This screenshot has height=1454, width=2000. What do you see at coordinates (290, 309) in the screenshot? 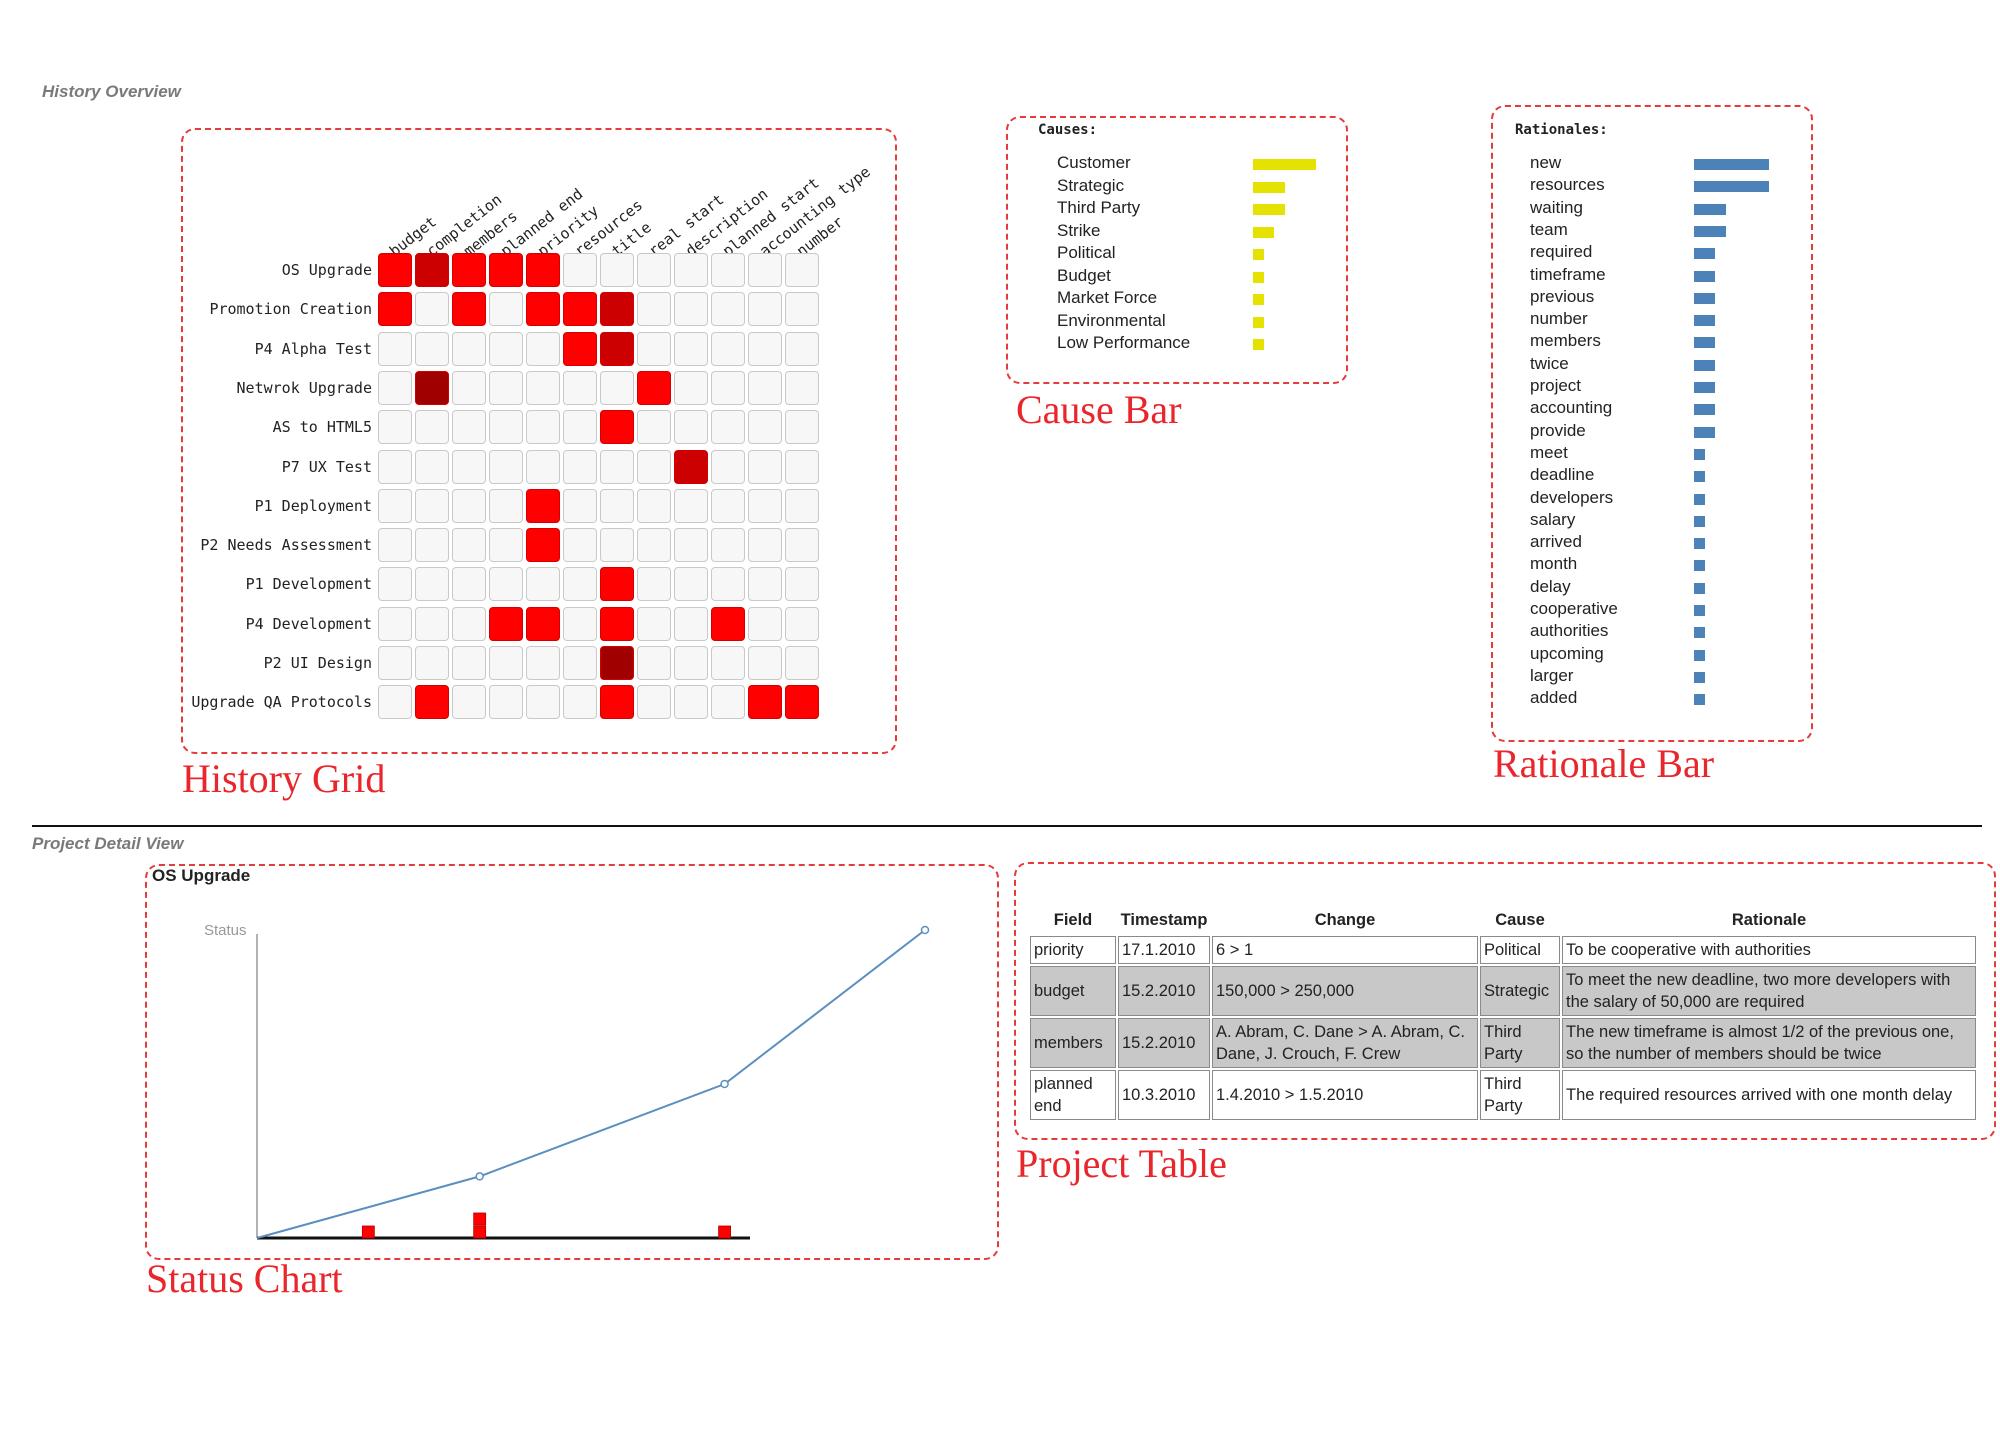
I see `grid-row-label: Promotion Creation` at bounding box center [290, 309].